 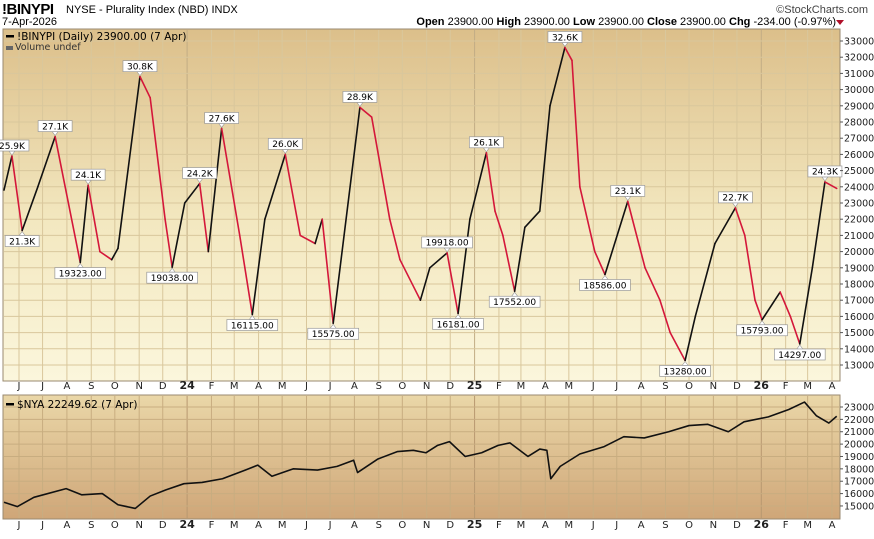 I want to click on close-label: Close, so click(x=662, y=22).